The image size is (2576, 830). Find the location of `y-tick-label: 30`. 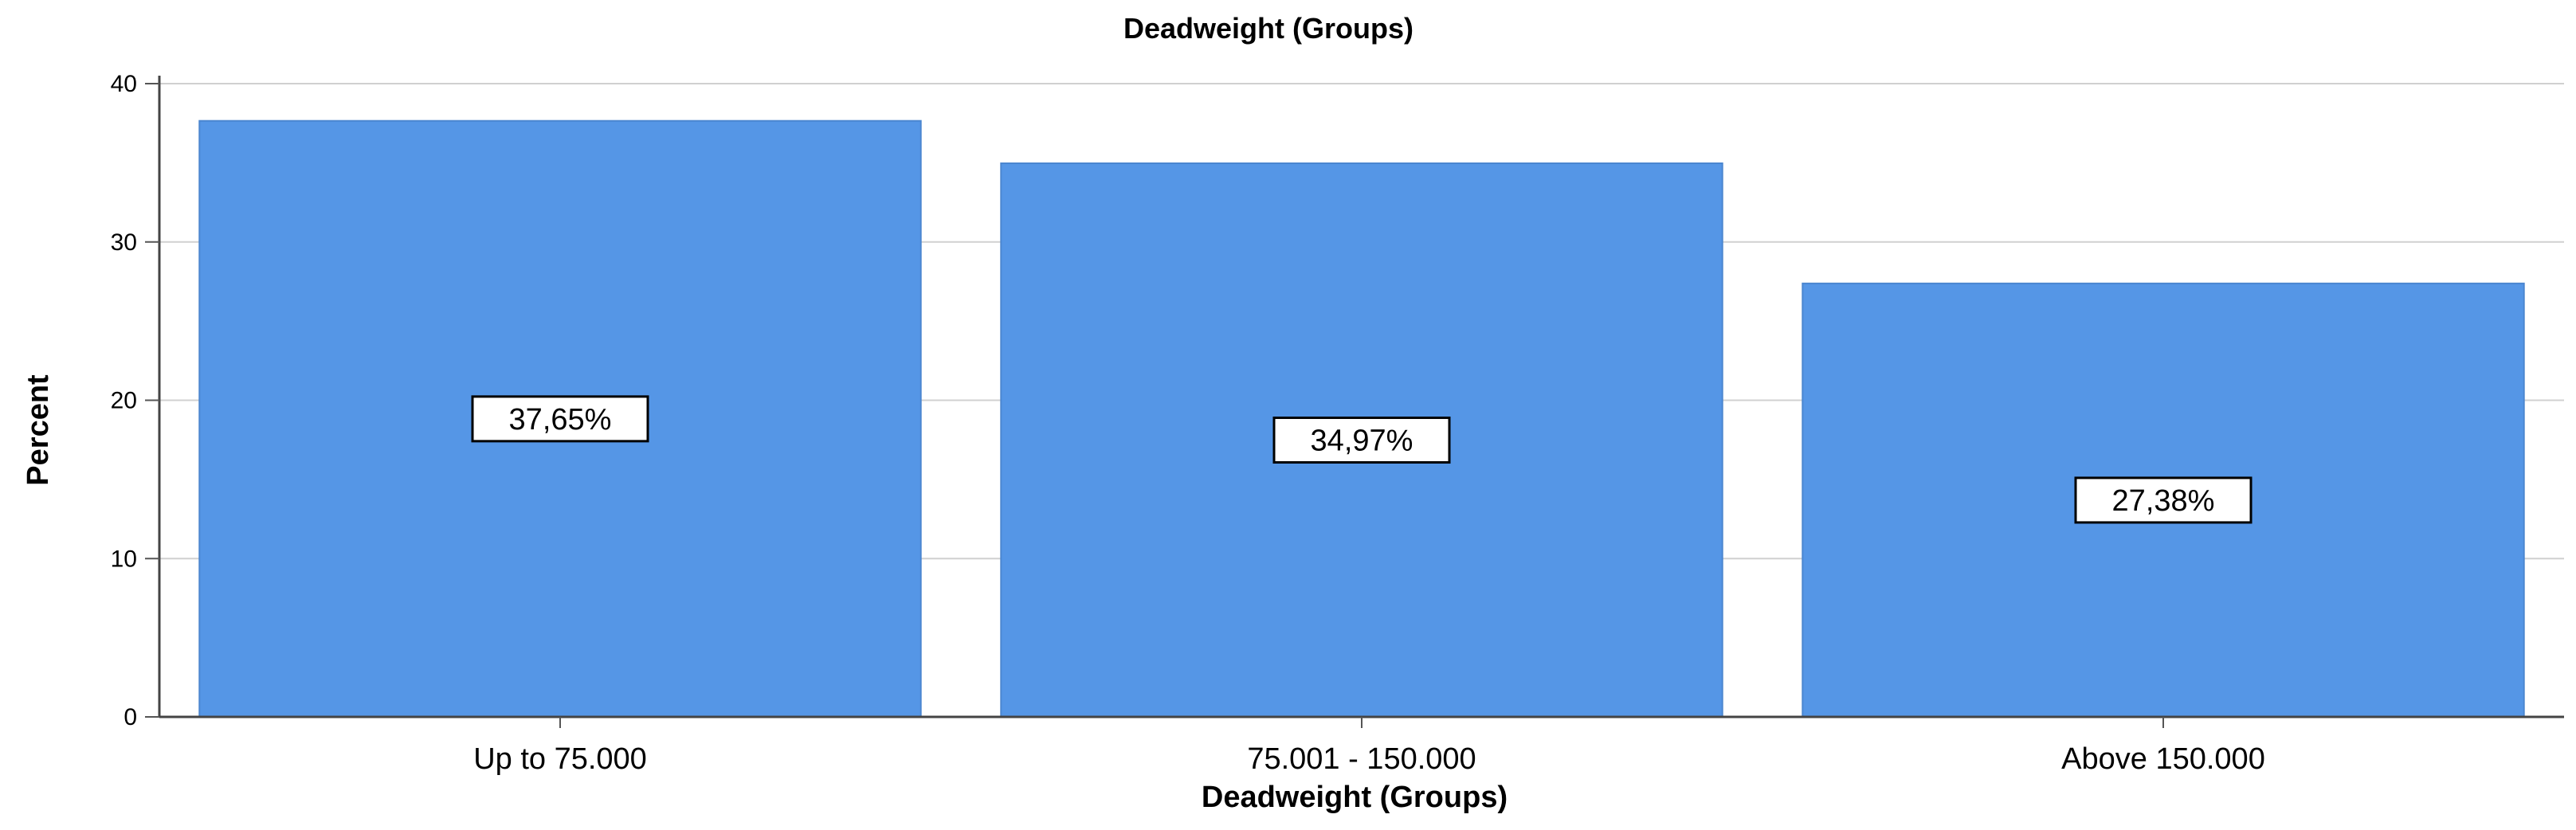

y-tick-label: 30 is located at coordinates (124, 242).